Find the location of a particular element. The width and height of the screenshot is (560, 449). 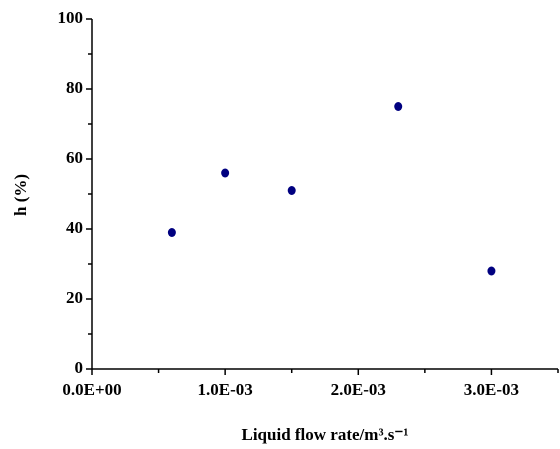

x-tick-label: 0.0E+00 is located at coordinates (91, 389).